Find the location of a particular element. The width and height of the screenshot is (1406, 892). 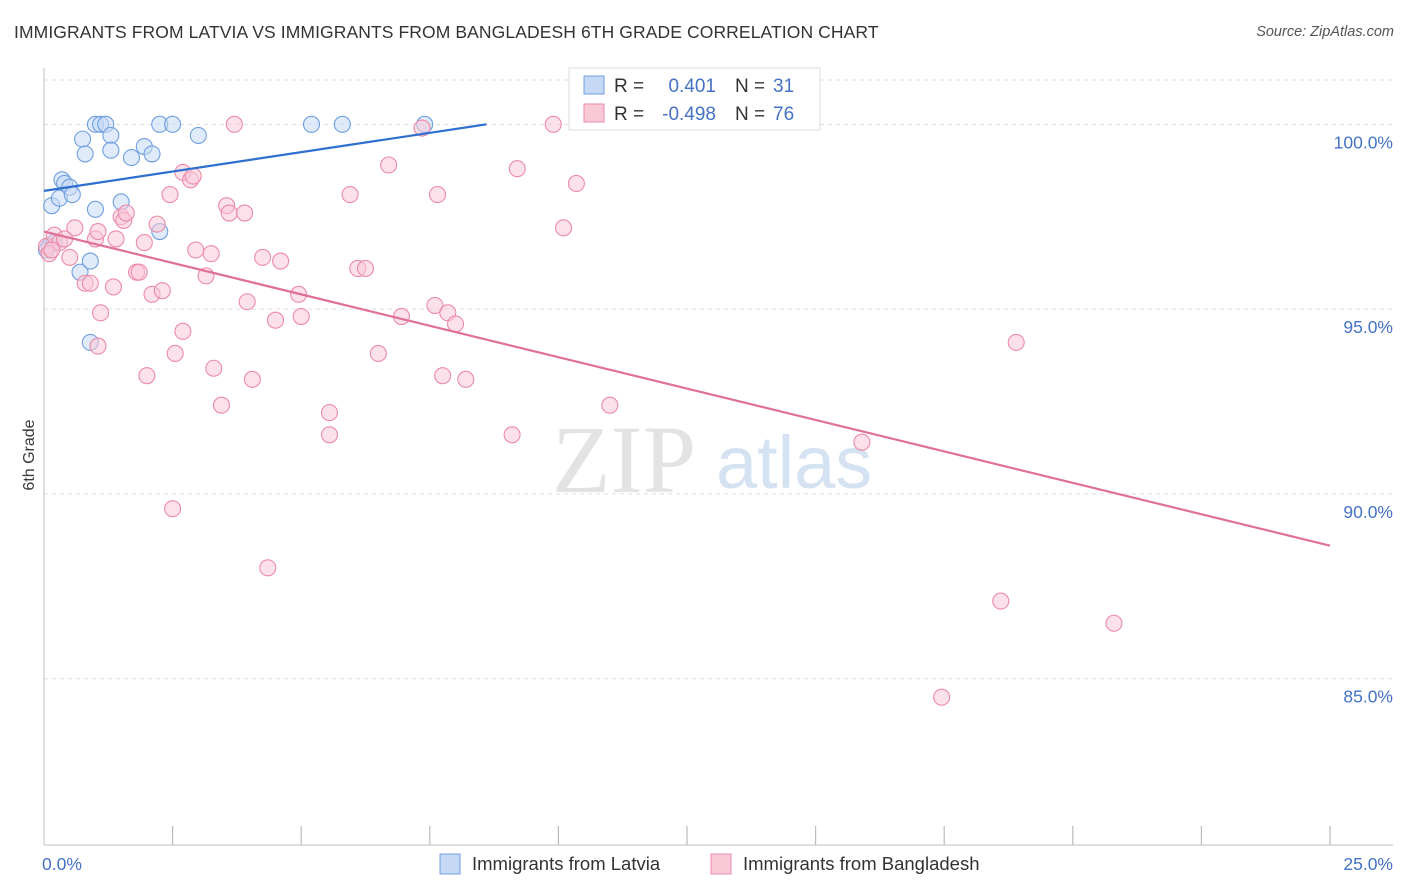

stats-latvia-r-value: 0.401 is located at coordinates (692, 86).